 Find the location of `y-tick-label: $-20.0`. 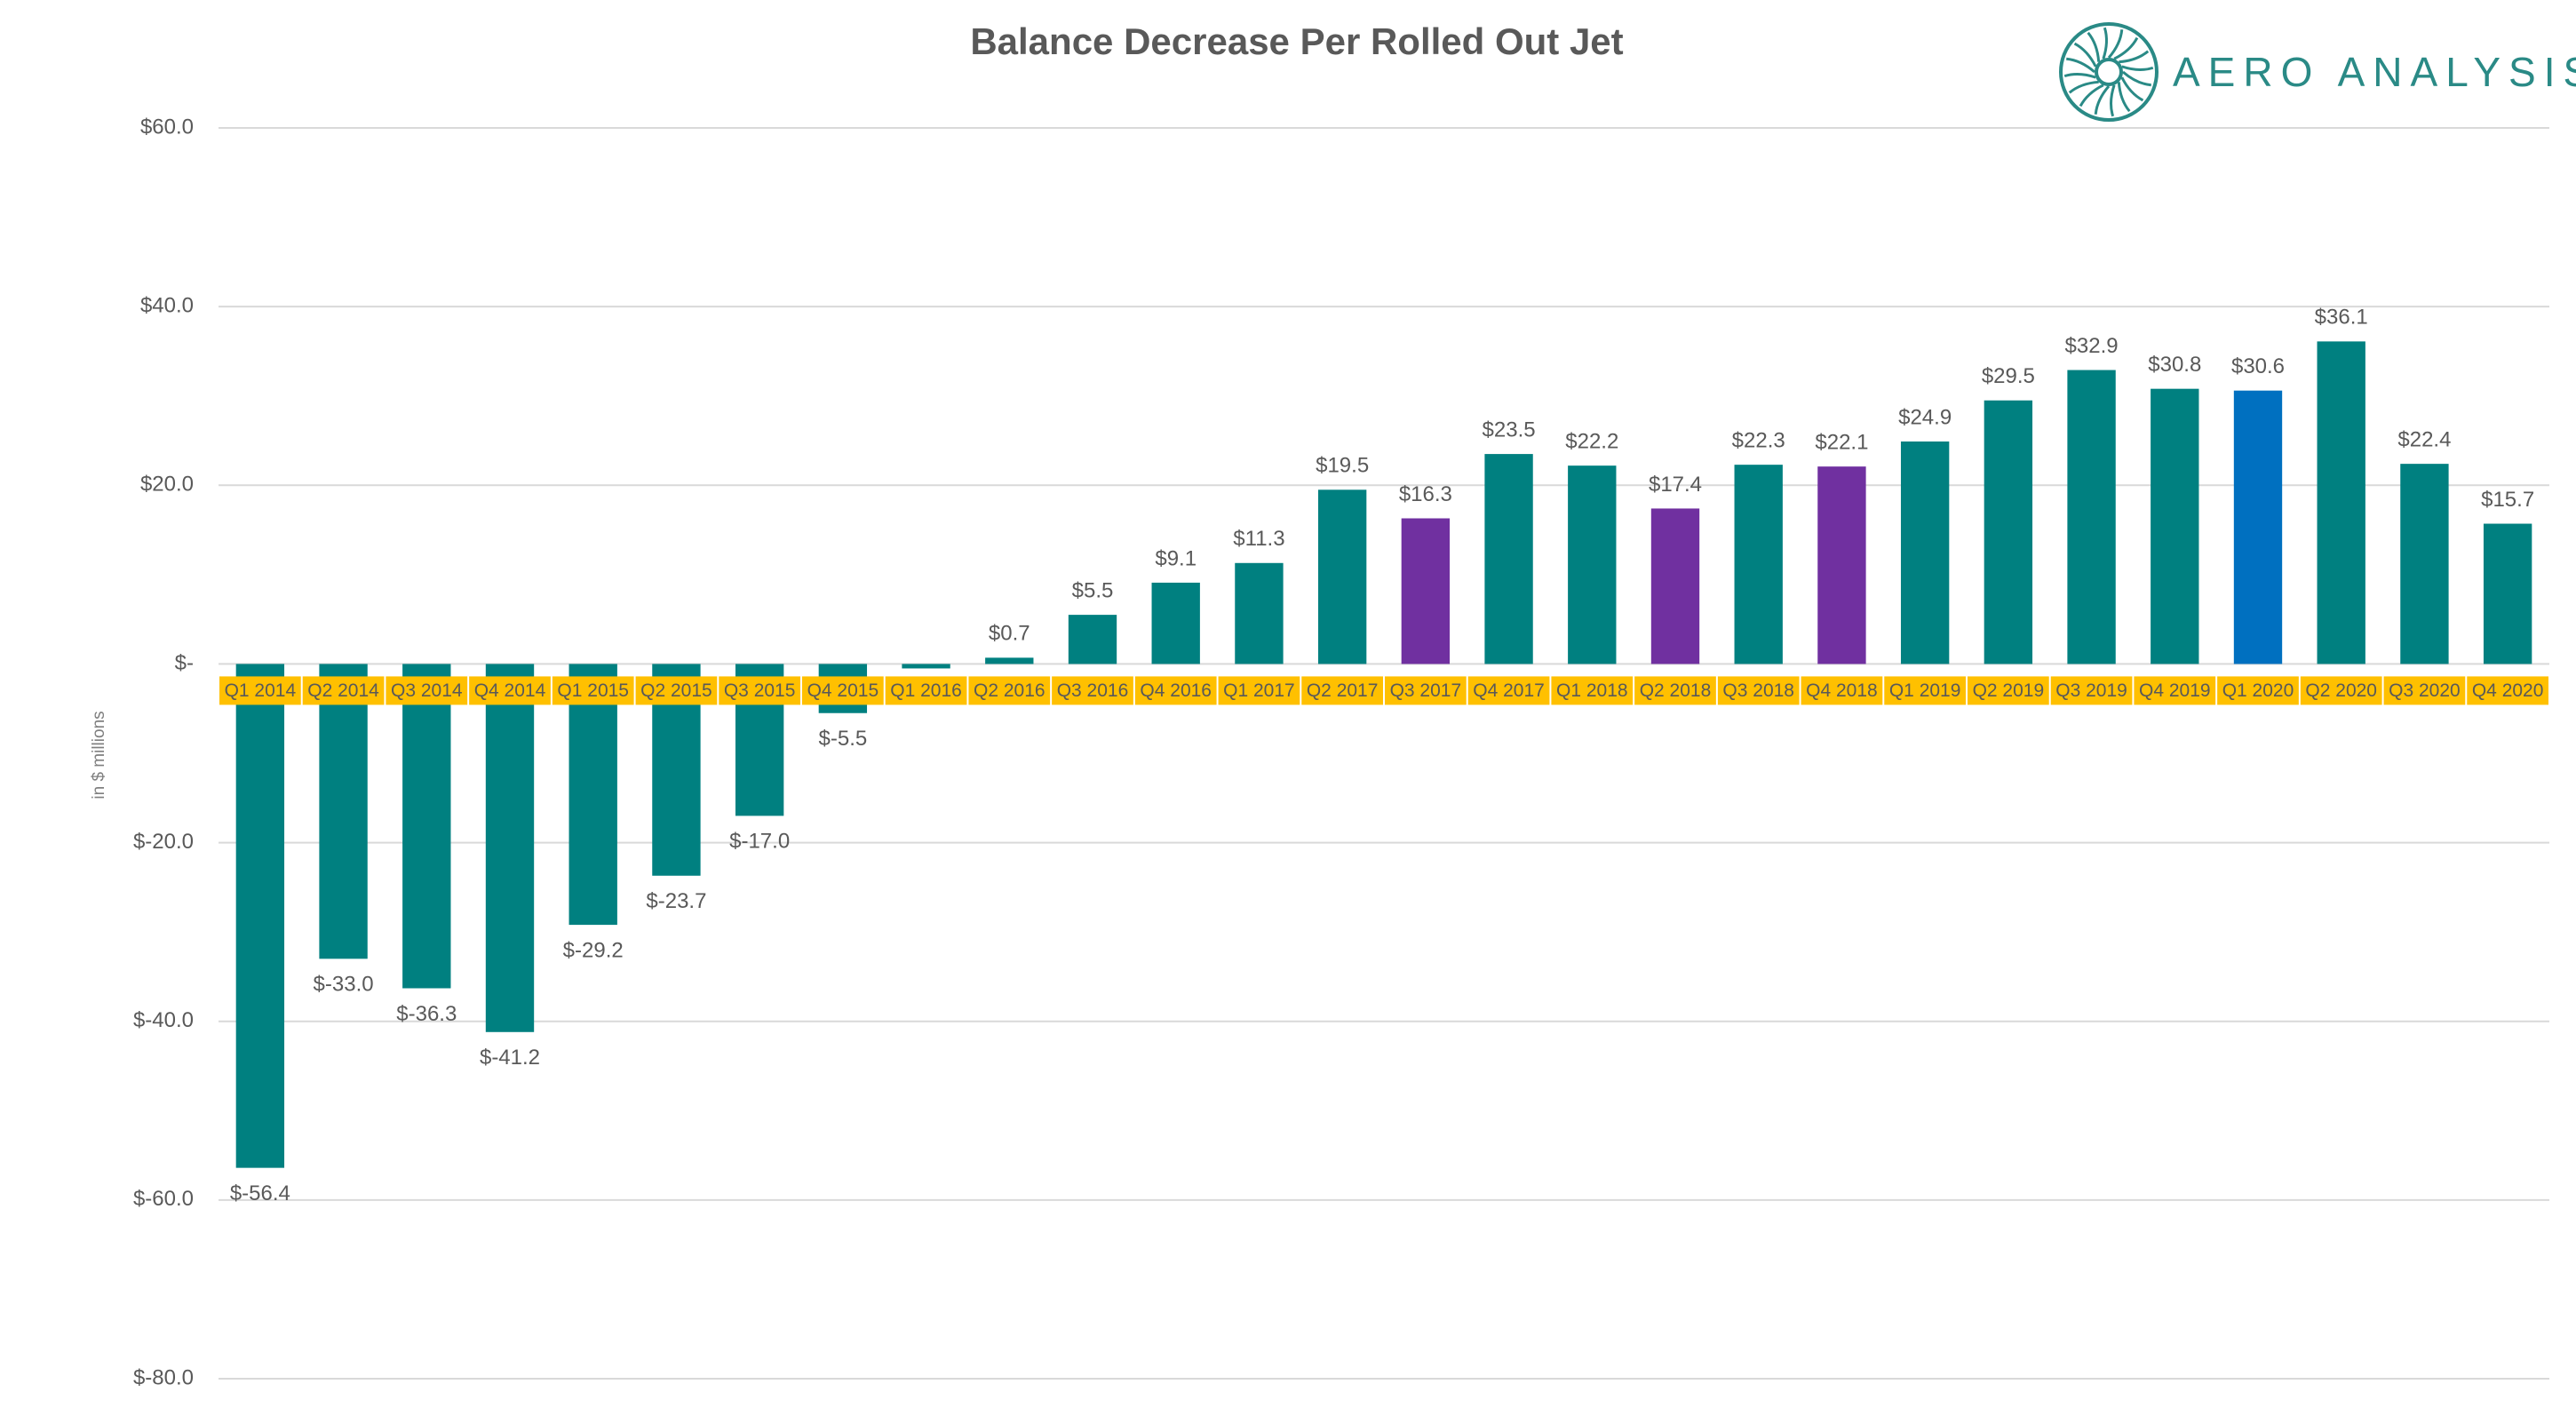

y-tick-label: $-20.0 is located at coordinates (163, 842).